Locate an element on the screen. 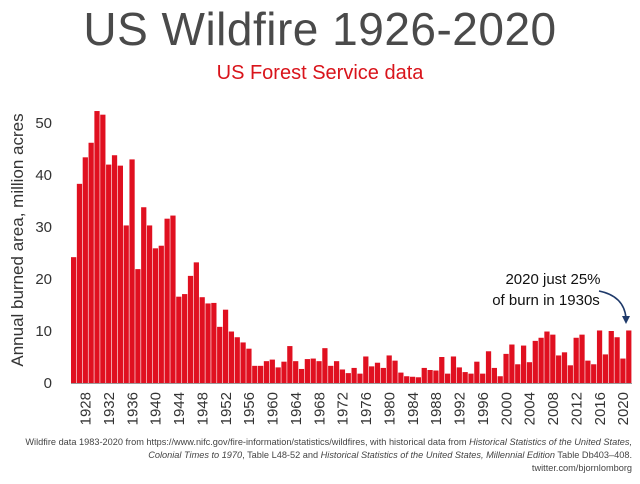 The width and height of the screenshot is (640, 484). bar-2009 is located at coordinates (559, 369).